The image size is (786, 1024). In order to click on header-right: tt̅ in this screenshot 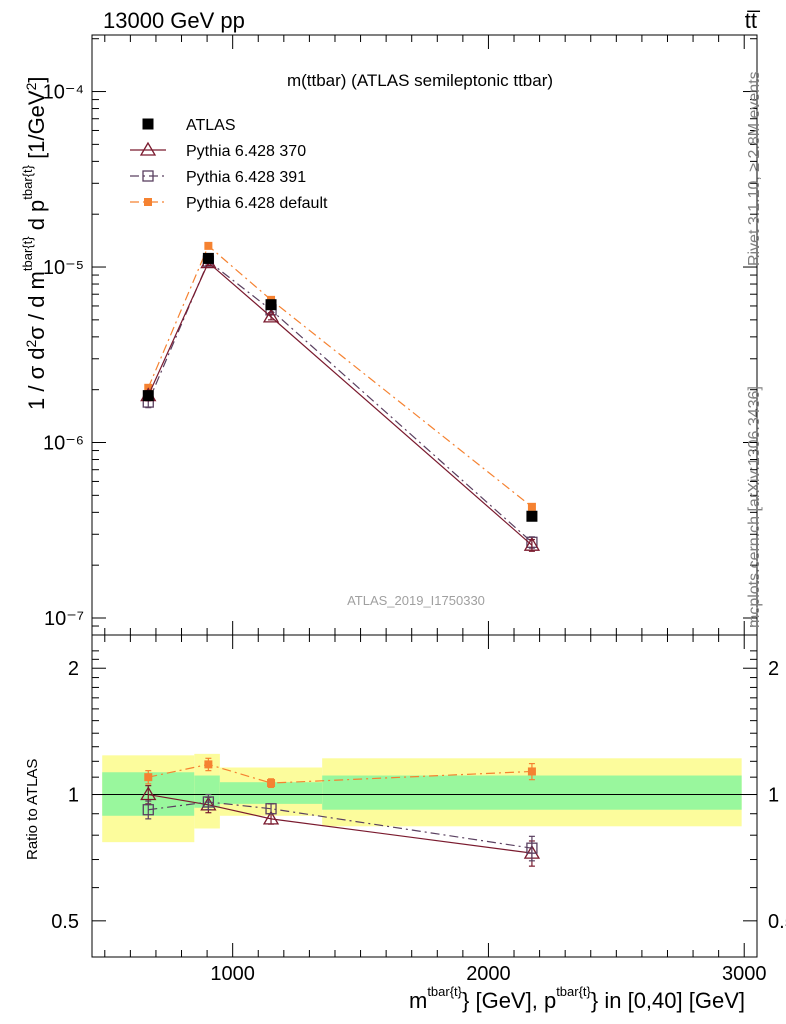, I will do `click(753, 20)`.